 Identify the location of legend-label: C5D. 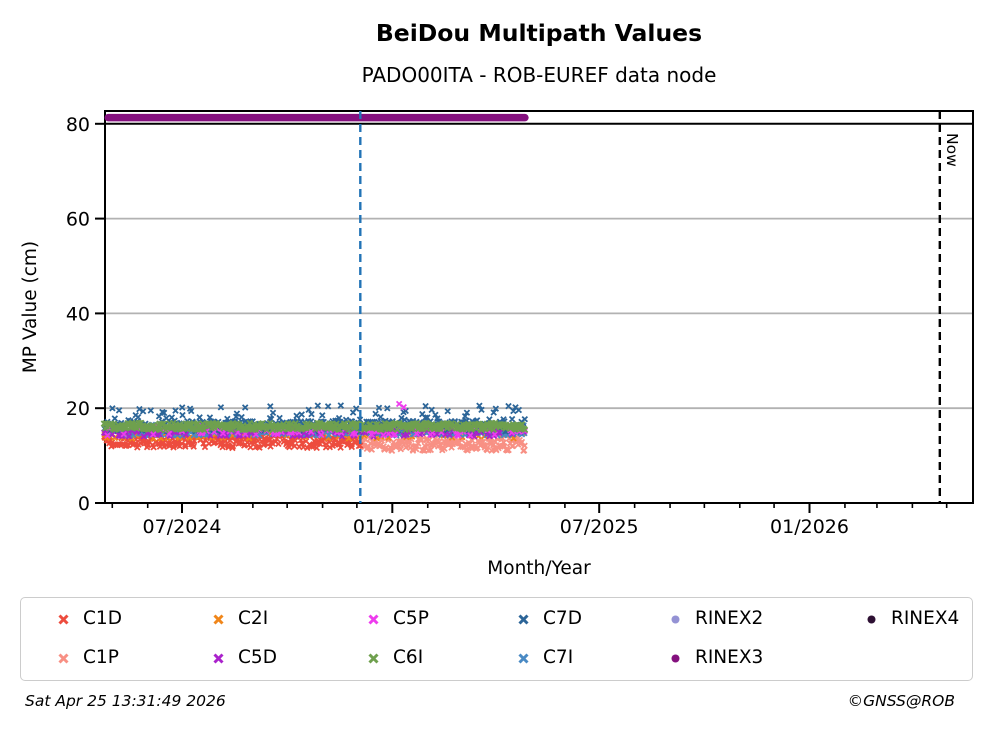
(257, 658).